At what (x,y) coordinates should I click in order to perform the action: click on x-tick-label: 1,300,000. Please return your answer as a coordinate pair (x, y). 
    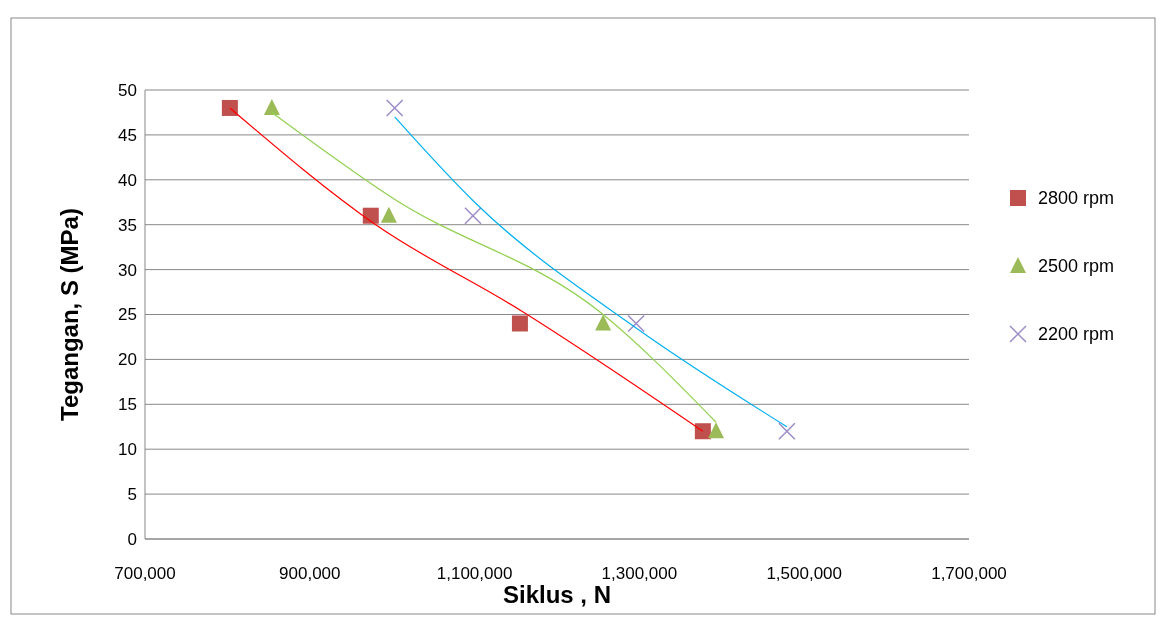
    Looking at the image, I should click on (639, 573).